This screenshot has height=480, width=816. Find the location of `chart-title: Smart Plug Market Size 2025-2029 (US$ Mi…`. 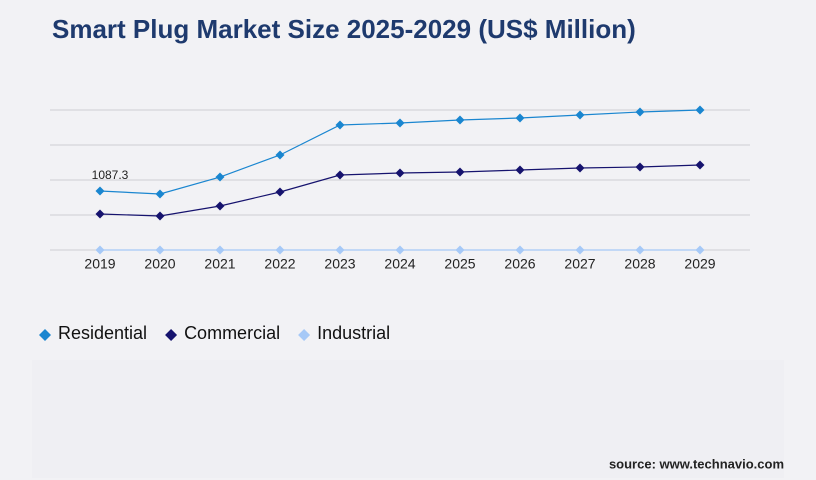

chart-title: Smart Plug Market Size 2025-2029 (US$ Mi… is located at coordinates (344, 29).